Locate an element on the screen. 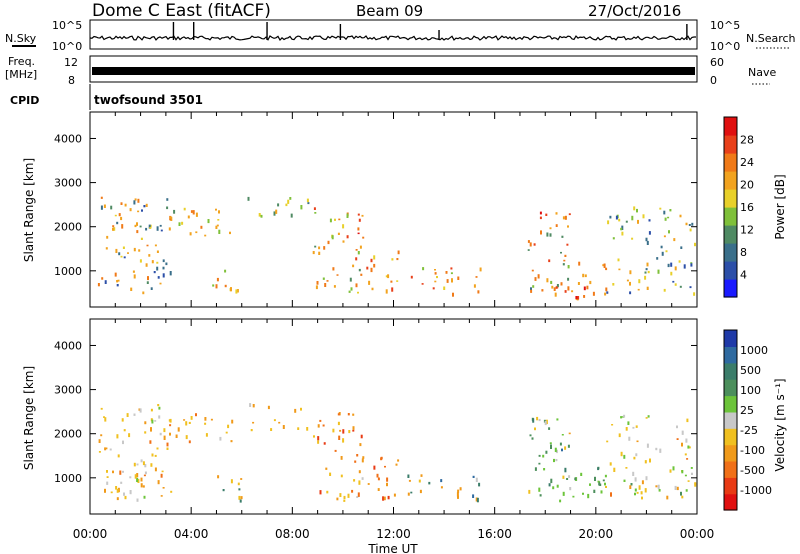 This screenshot has height=554, width=800. noise-tick-top-left: 10^5 is located at coordinates (67, 25).